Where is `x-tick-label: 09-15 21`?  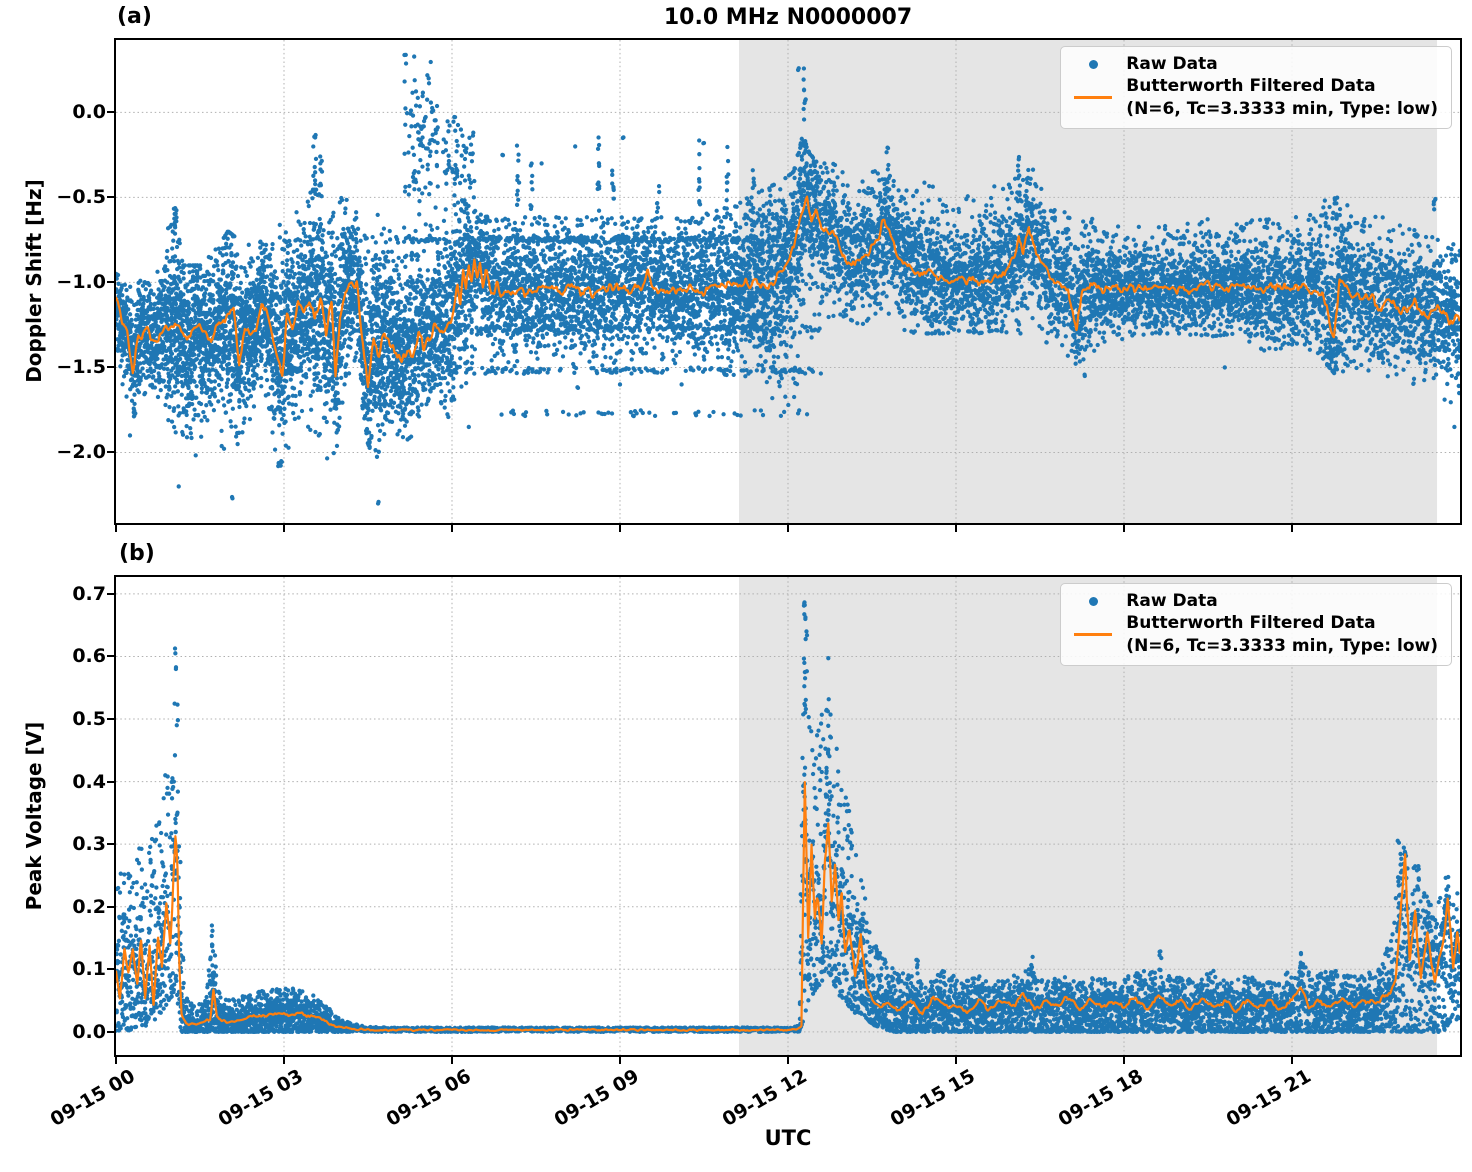
x-tick-label: 09-15 21 is located at coordinates (1268, 1098).